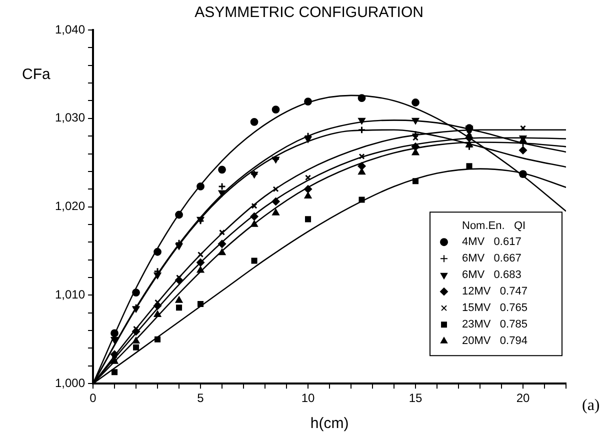 This screenshot has height=441, width=606. Describe the element at coordinates (309, 13) in the screenshot. I see `chart-title: ASYMMETRIC CONFIGURATION` at that location.